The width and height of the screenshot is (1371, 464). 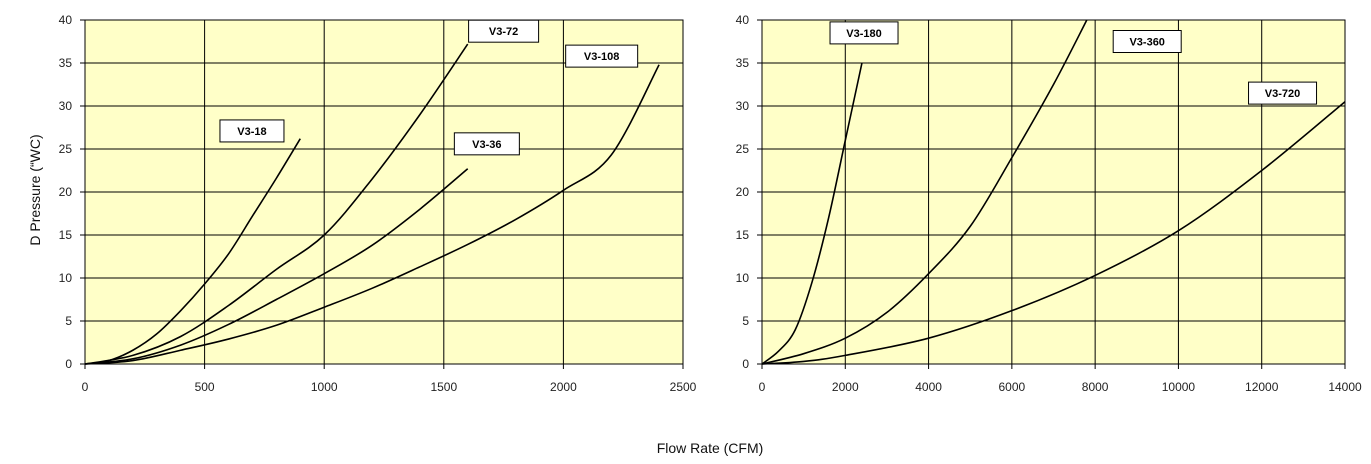 I want to click on series-label-v3-360: V3-360, so click(x=1146, y=43).